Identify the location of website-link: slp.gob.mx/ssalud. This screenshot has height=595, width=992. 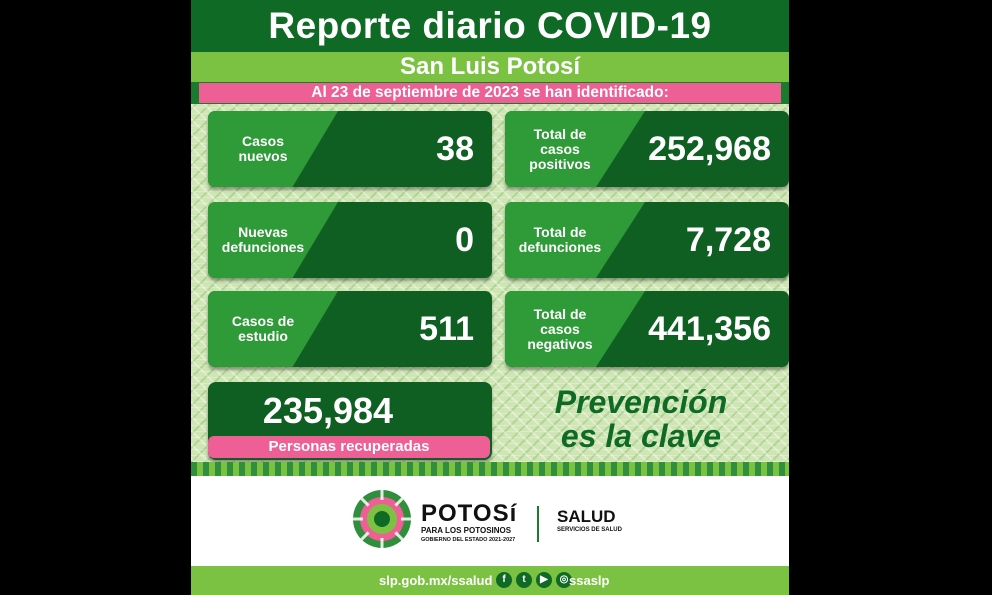
(436, 580).